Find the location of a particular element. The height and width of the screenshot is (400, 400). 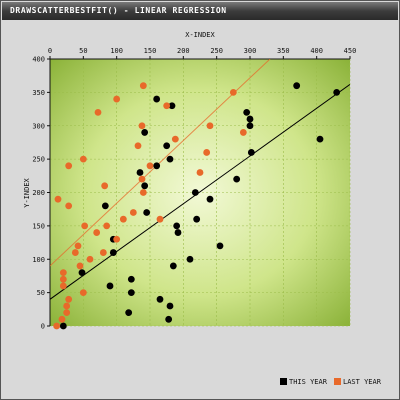

x-tick-label: 300 is located at coordinates (250, 51).